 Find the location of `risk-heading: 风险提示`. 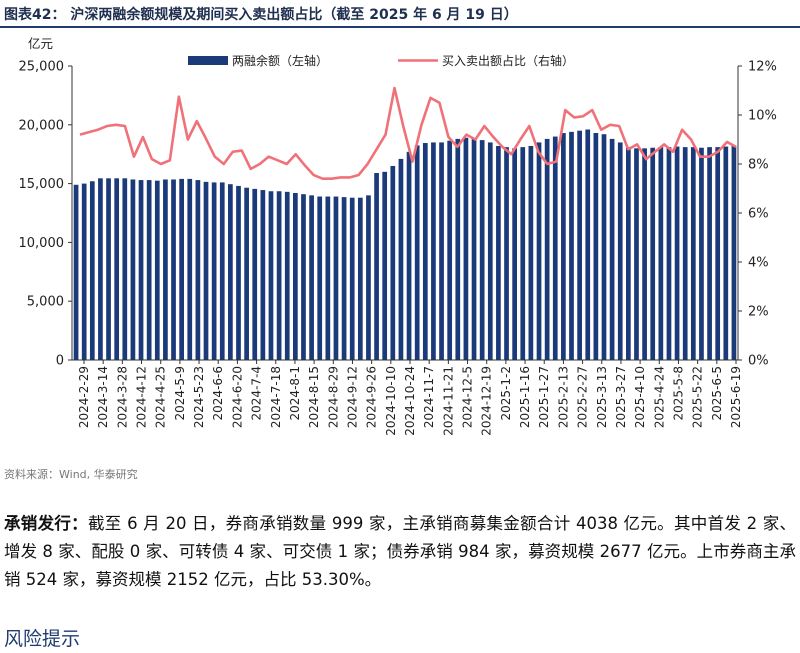

risk-heading: 风险提示 is located at coordinates (42, 639).